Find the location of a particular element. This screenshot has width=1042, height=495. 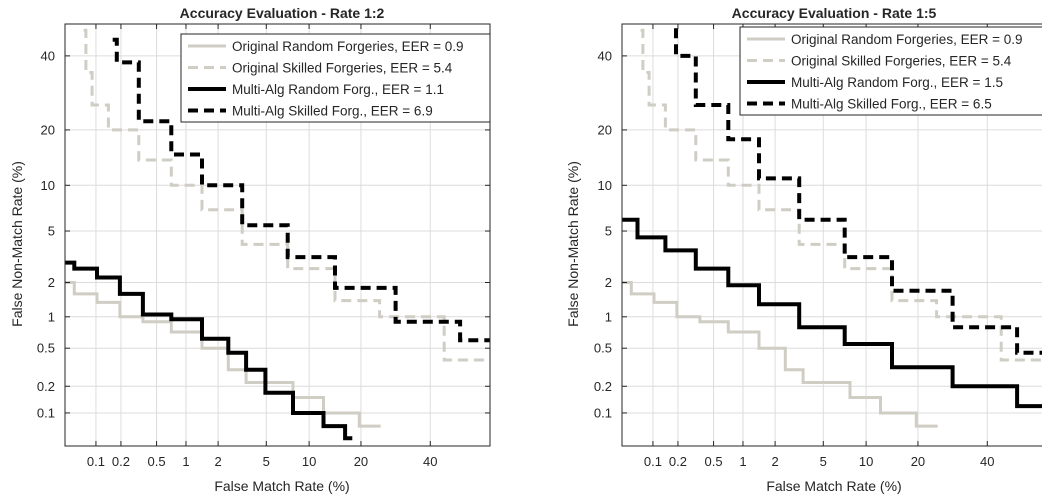

legend-label-4: Multi-Alg Skilled Forg., EER = 6.5 is located at coordinates (891, 104).